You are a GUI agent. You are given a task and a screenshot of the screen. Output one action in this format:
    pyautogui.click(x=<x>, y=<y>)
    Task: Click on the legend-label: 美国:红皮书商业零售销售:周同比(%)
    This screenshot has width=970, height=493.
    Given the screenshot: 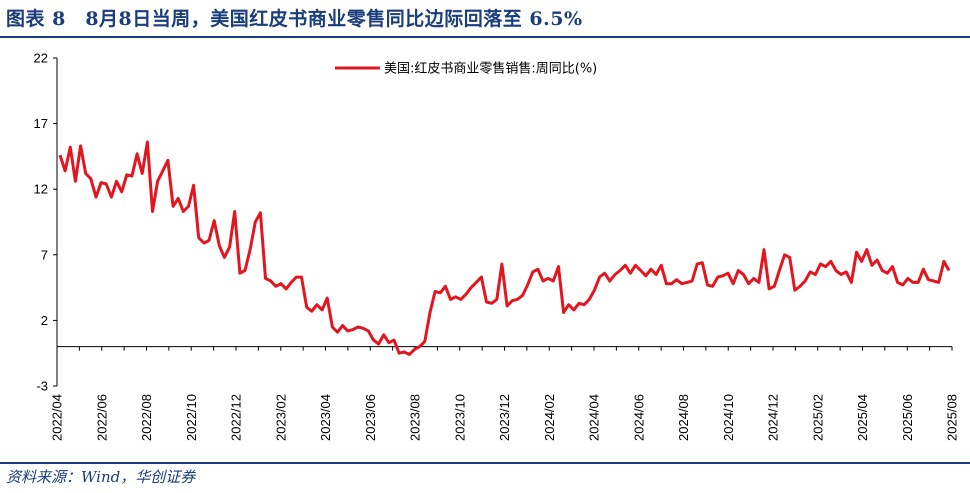 What is the action you would take?
    pyautogui.click(x=490, y=69)
    